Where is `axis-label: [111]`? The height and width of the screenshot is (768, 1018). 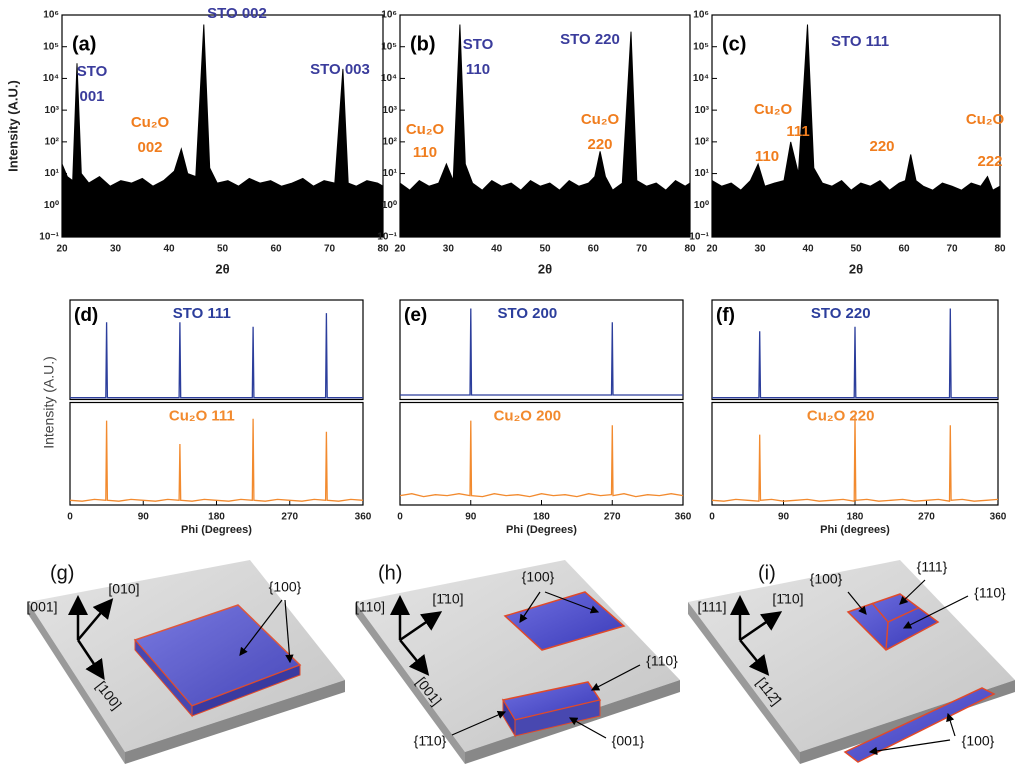 axis-label: [111] is located at coordinates (711, 607).